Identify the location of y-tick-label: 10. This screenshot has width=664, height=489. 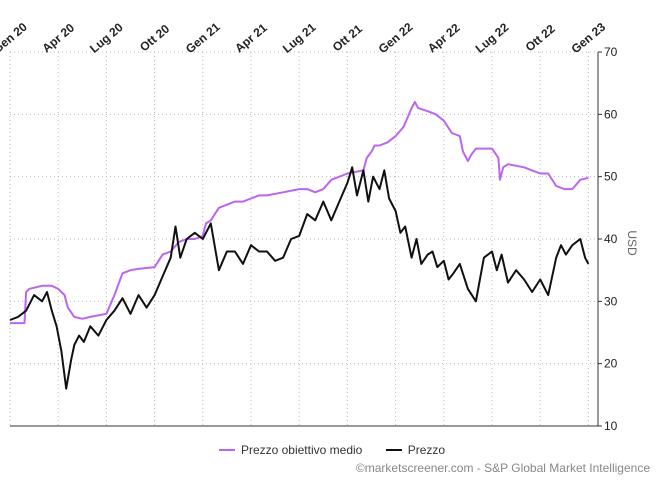
(611, 426).